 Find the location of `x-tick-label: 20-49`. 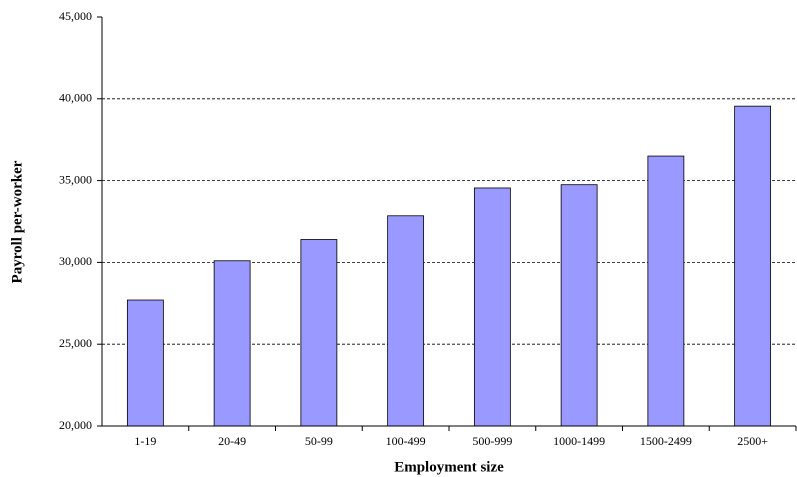

x-tick-label: 20-49 is located at coordinates (232, 441).